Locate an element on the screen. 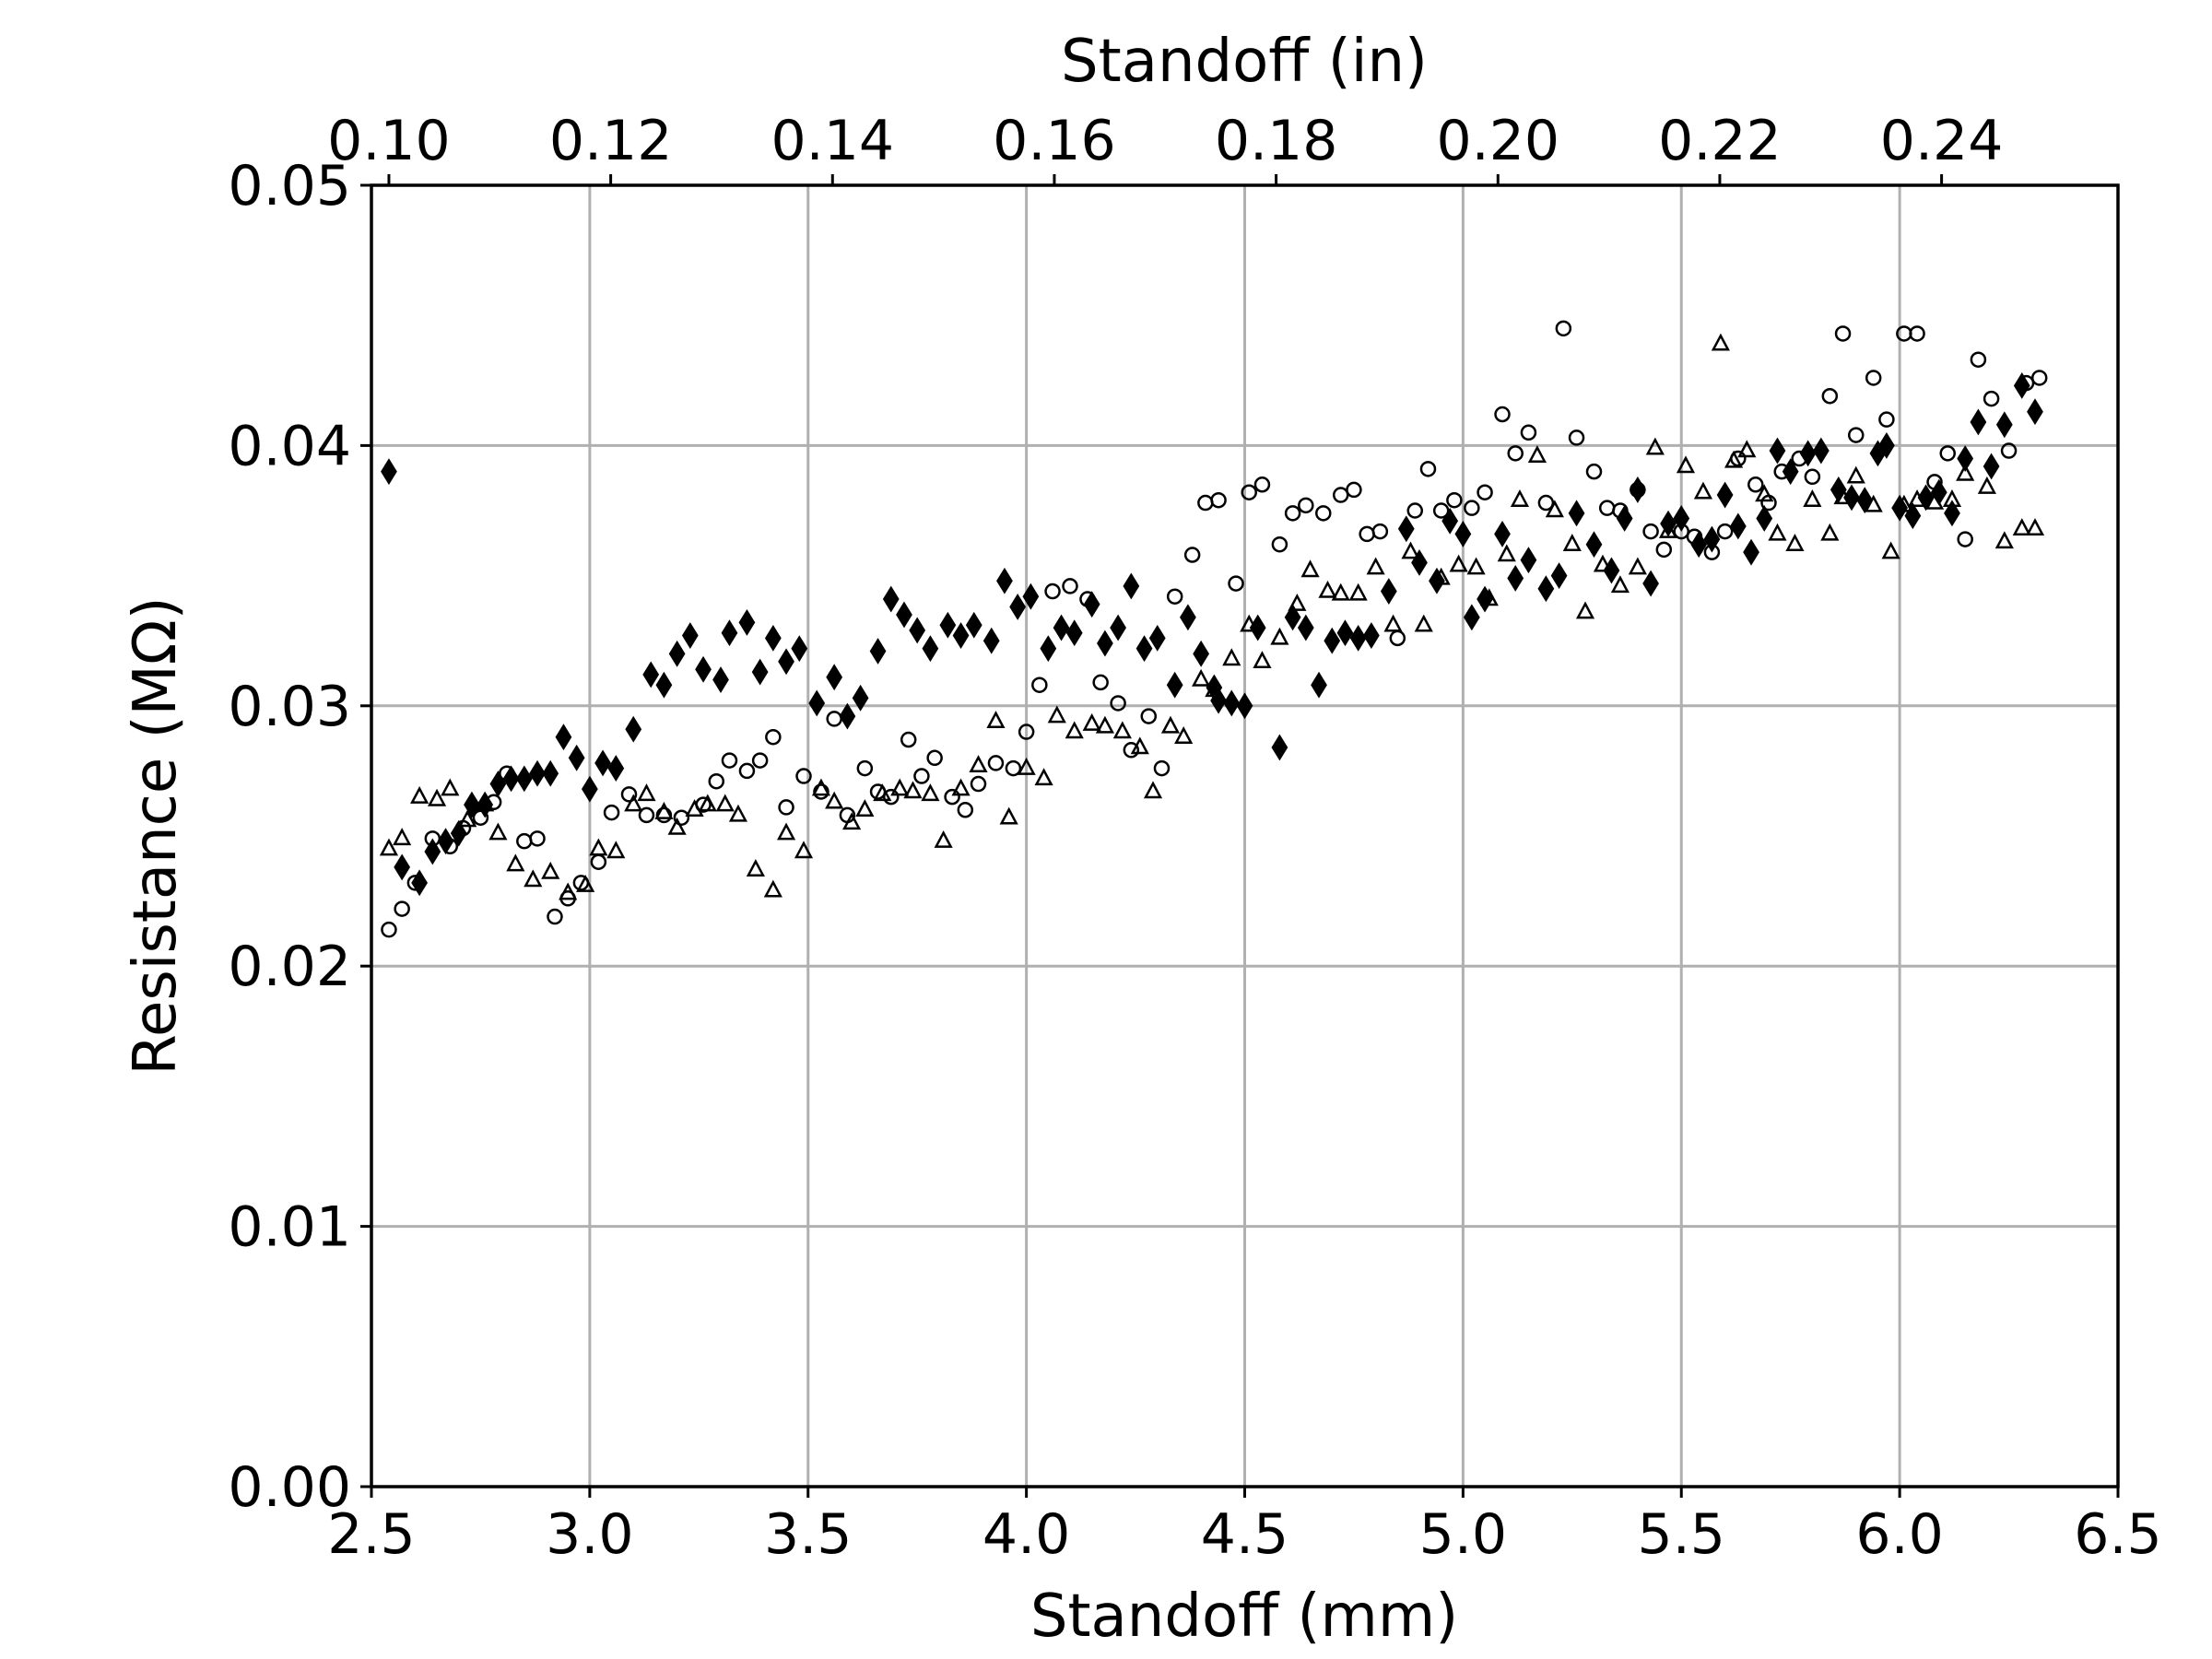 This screenshot has width=2212, height=1659. x-tick-label: 4.5 is located at coordinates (1244, 1534).